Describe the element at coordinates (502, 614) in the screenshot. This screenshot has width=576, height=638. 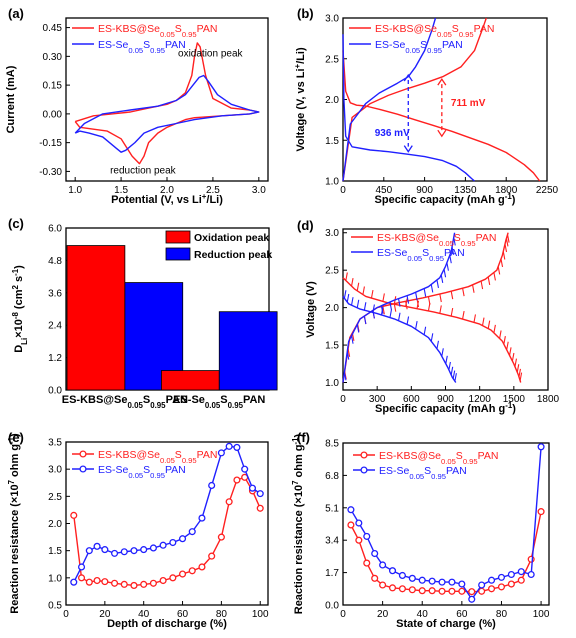
I see `x-tick-label: 80` at that location.